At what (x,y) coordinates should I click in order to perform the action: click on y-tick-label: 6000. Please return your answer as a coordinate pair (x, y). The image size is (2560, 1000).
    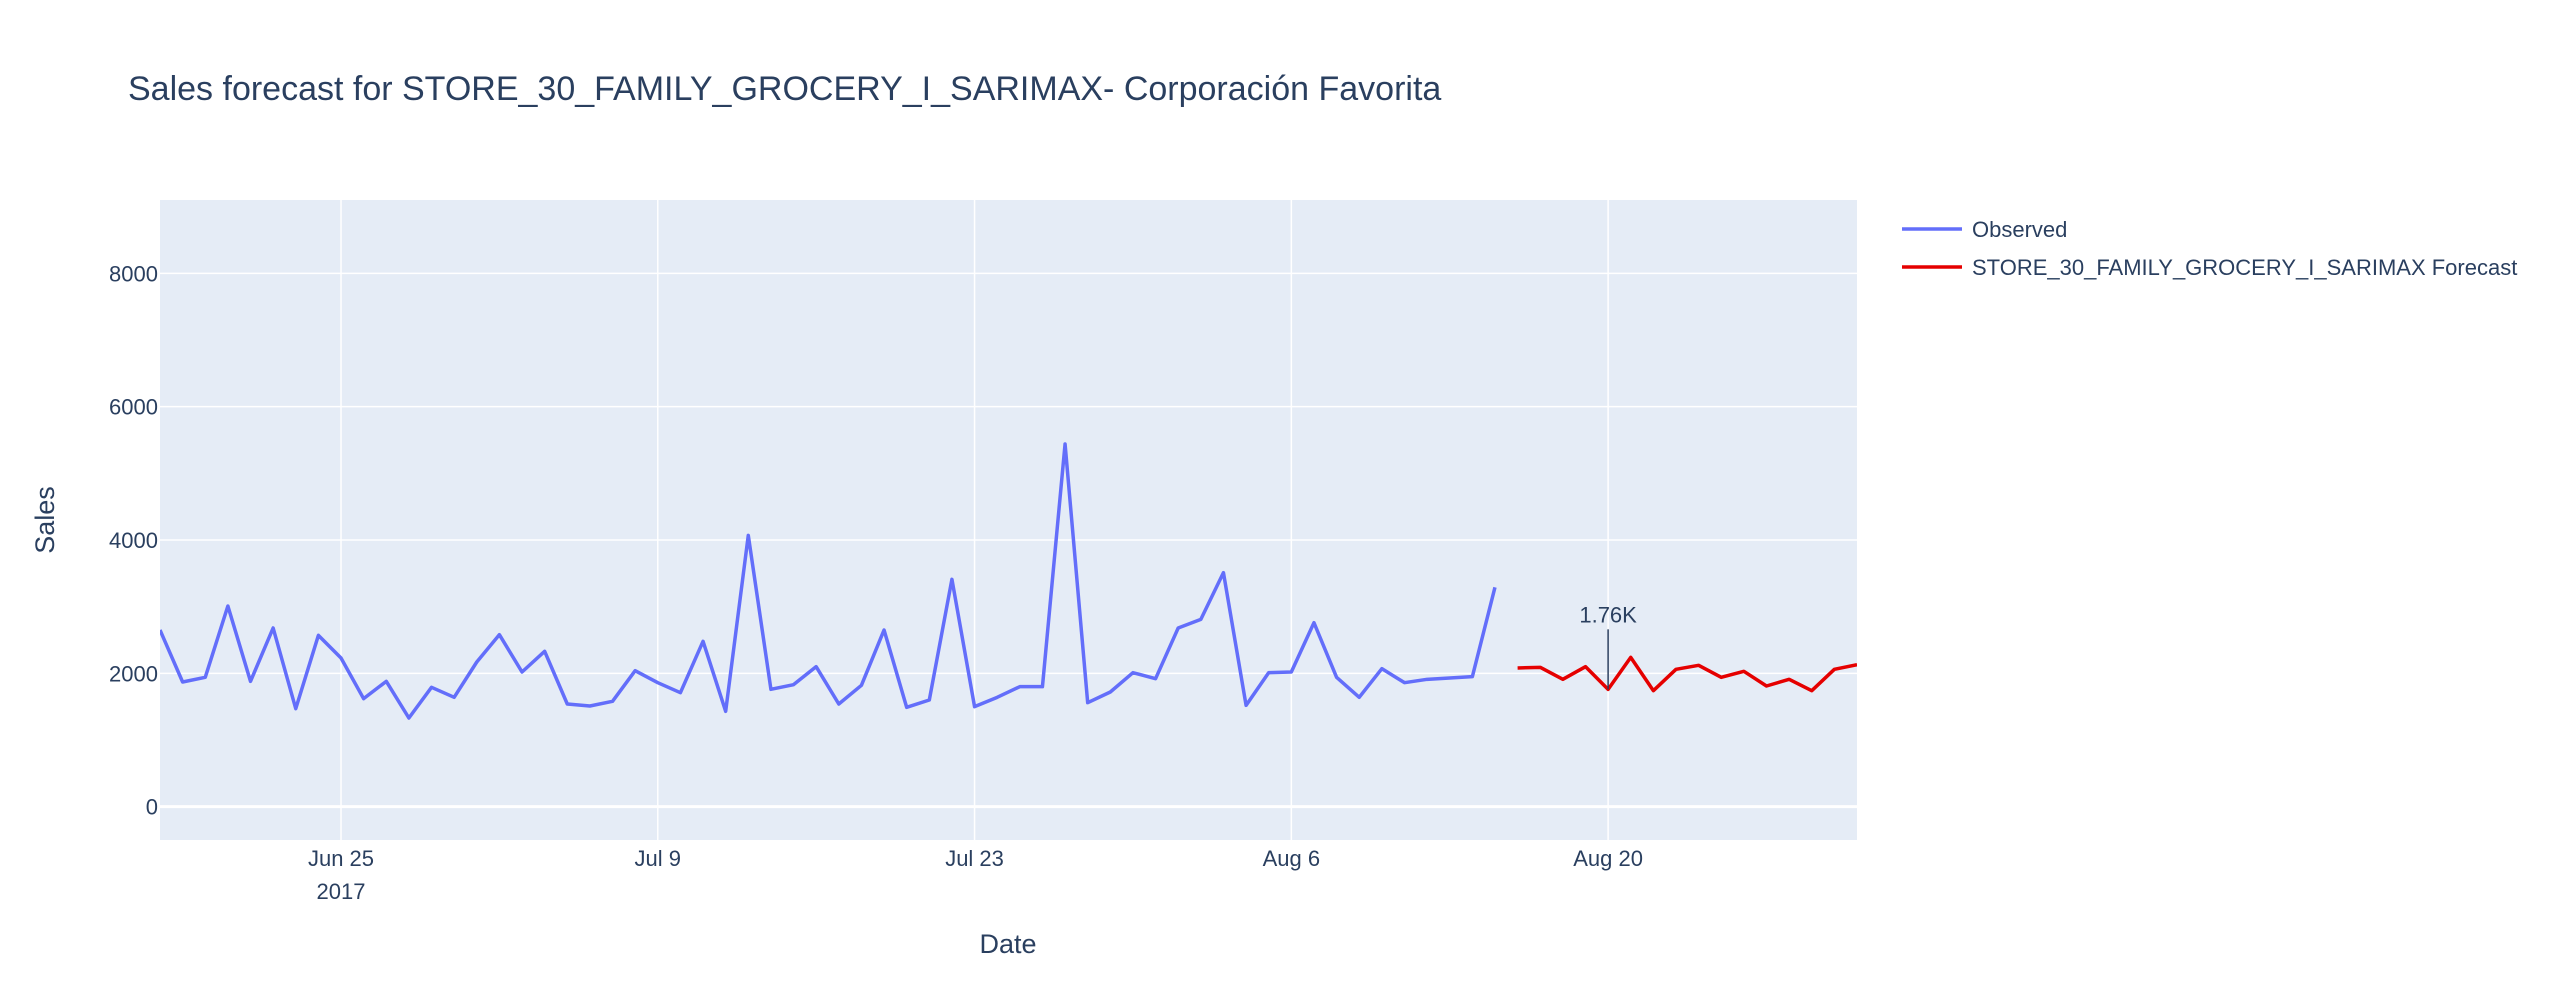
    Looking at the image, I should click on (133, 407).